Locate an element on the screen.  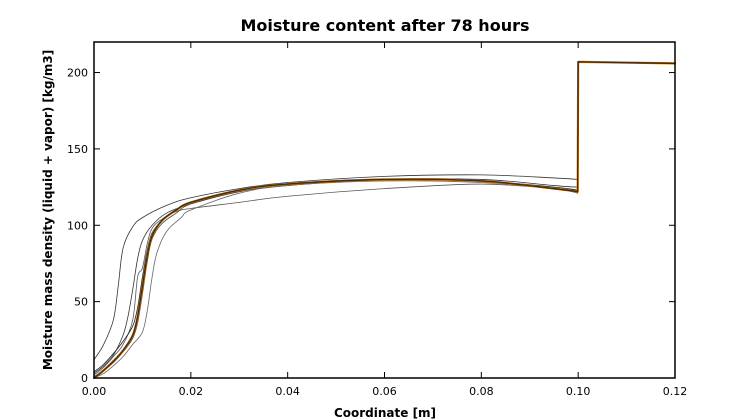
x-tick-label: 0.08 is located at coordinates (481, 391).